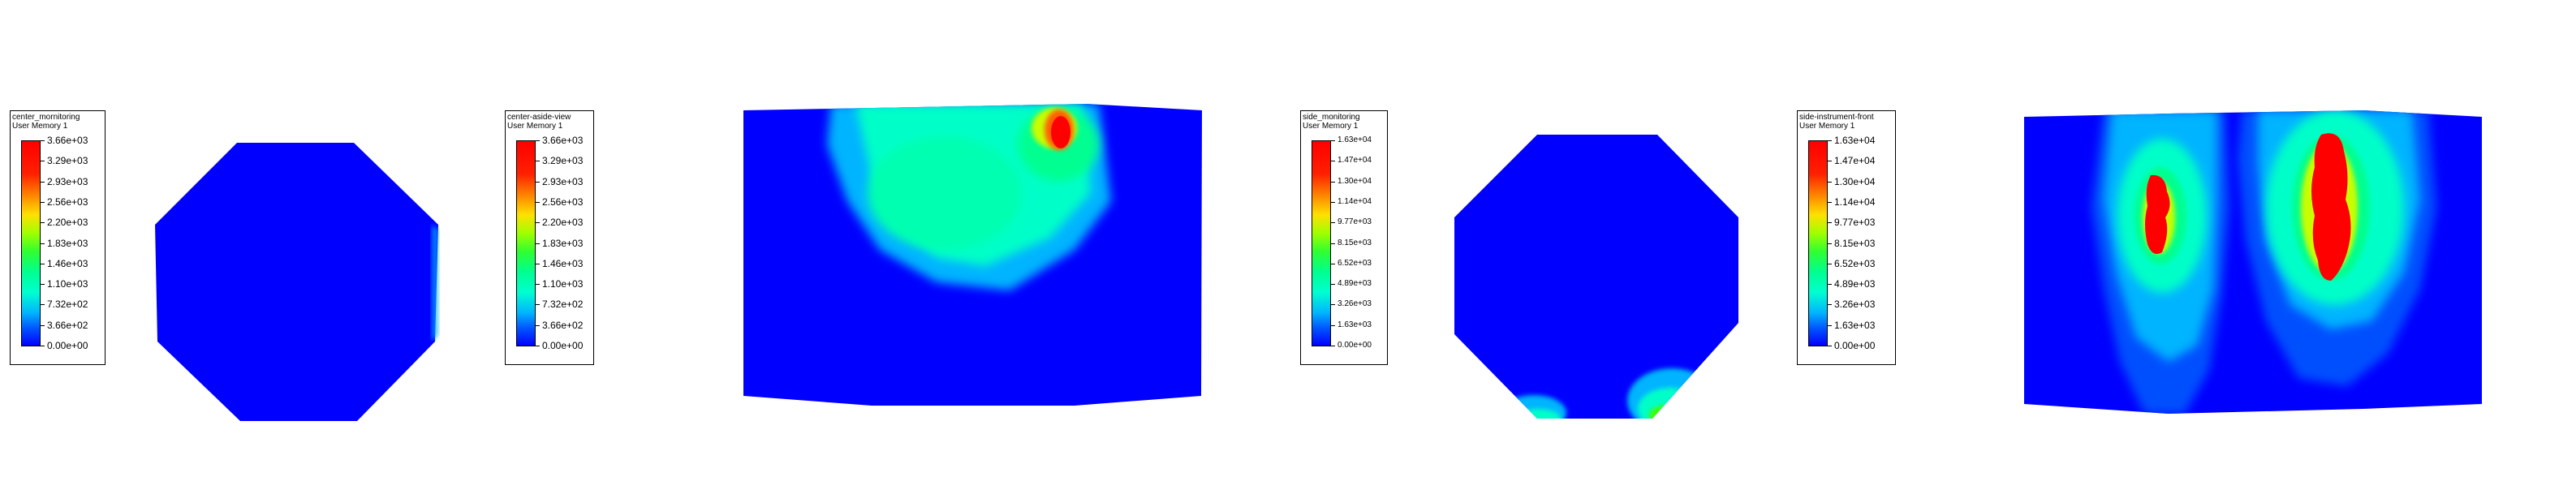 The image size is (2576, 477). What do you see at coordinates (46, 117) in the screenshot?
I see `legend-title: center_mornitoring` at bounding box center [46, 117].